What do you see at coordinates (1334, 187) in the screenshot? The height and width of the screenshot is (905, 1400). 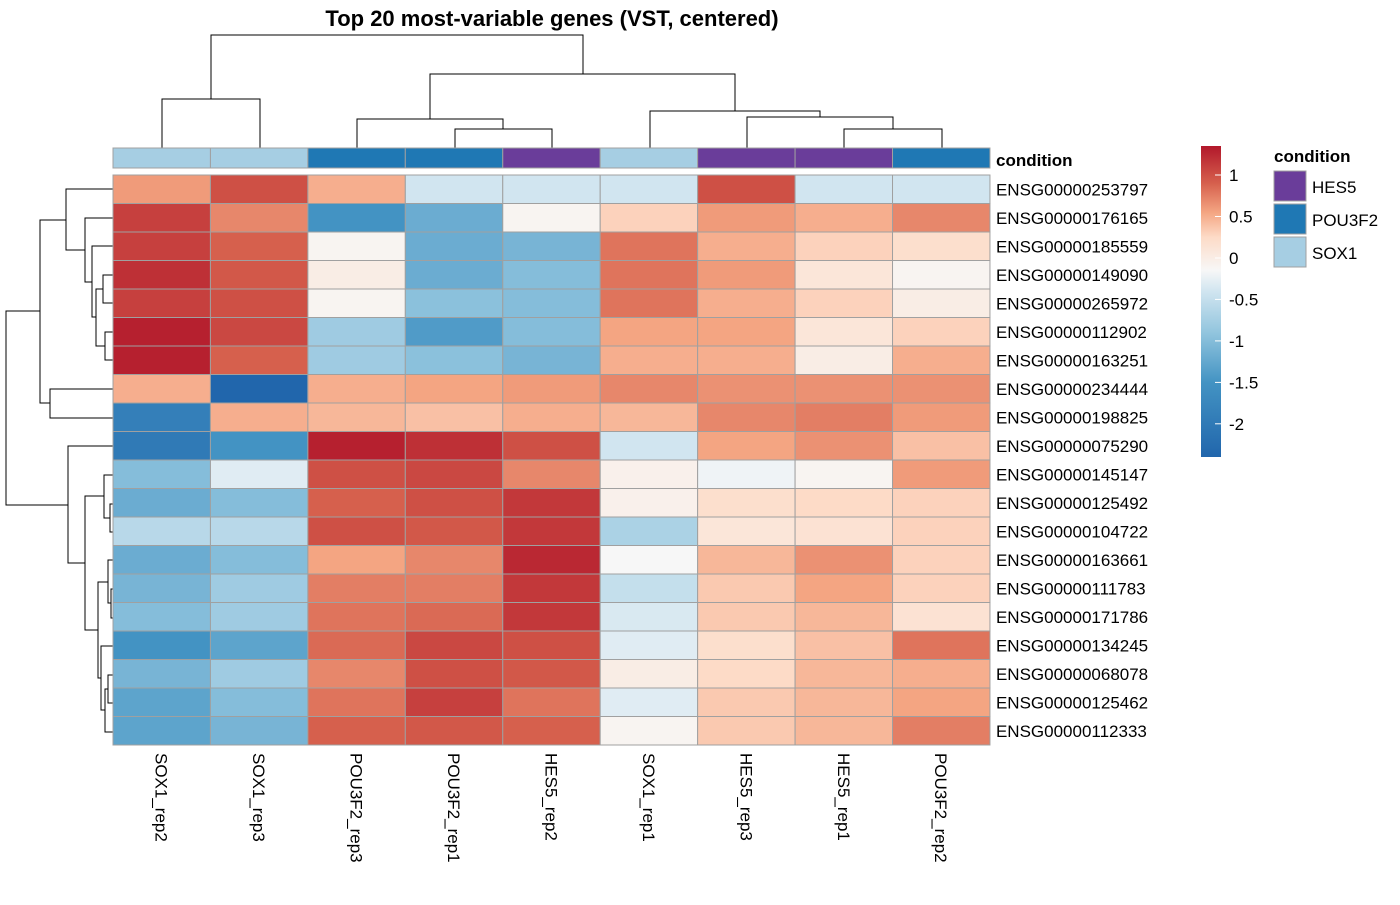 I see `condition-legend-label: HES5` at bounding box center [1334, 187].